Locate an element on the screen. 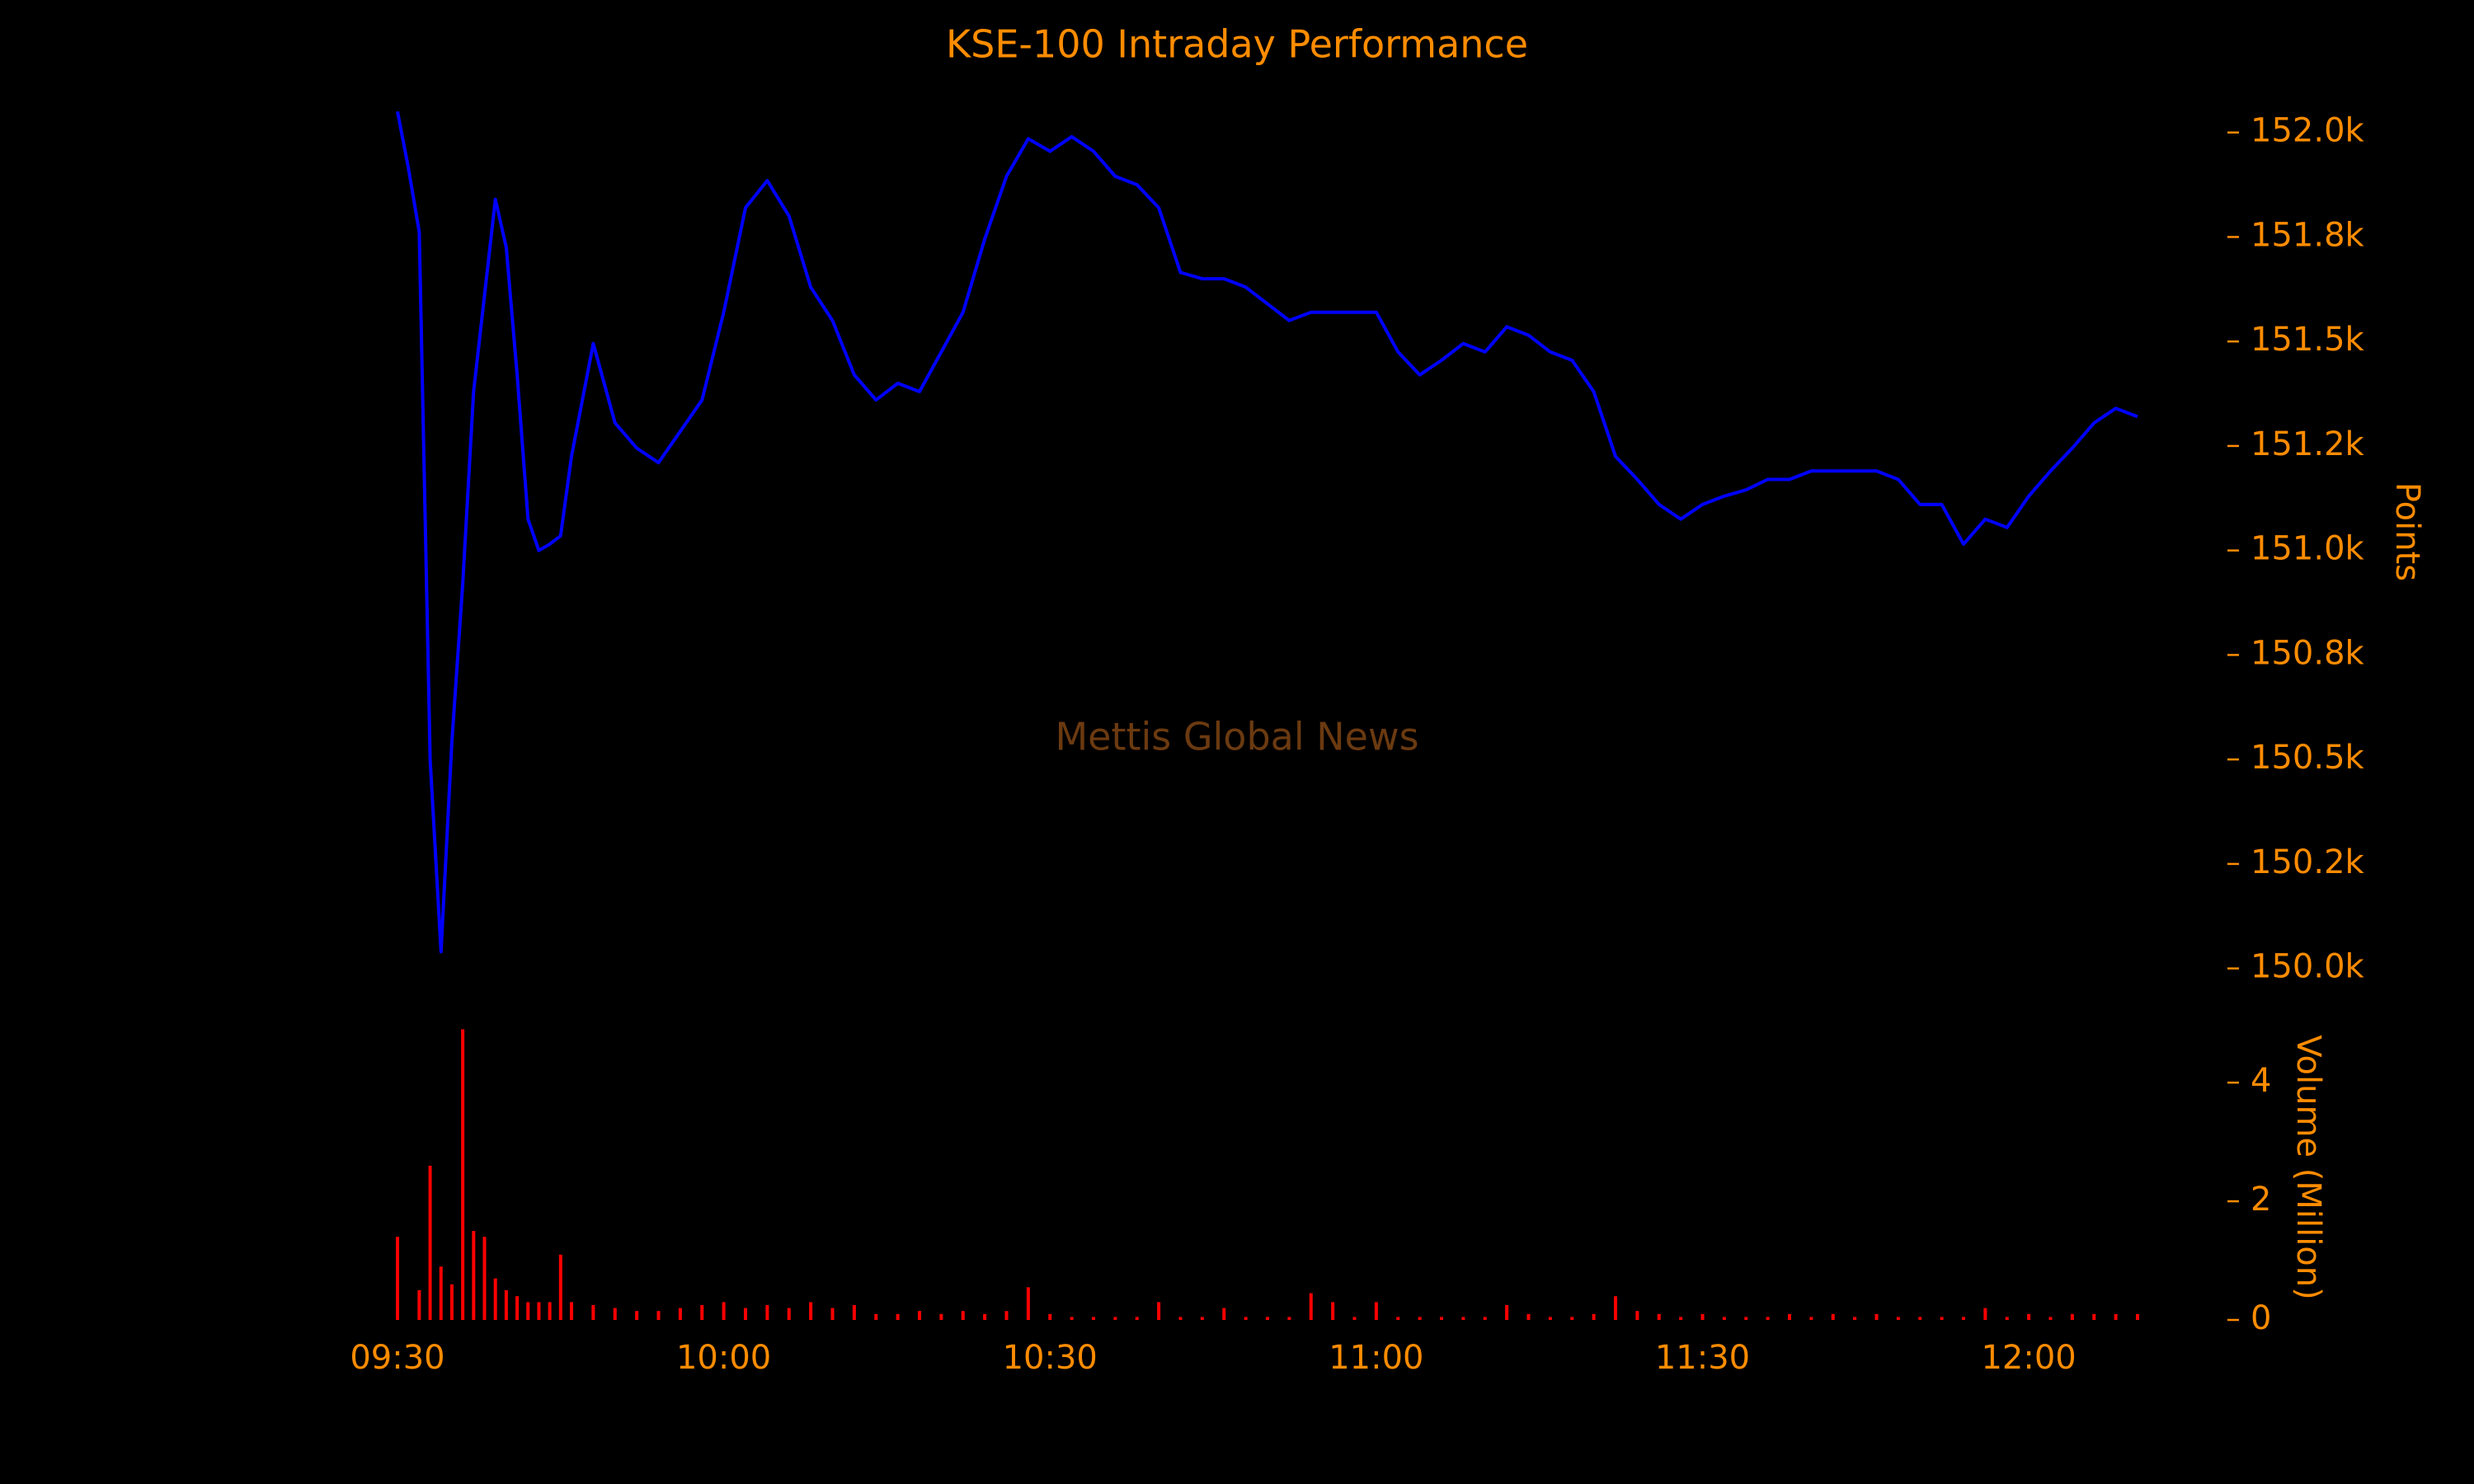  y-axis-label: Volume (Million) is located at coordinates (2308, 1167).